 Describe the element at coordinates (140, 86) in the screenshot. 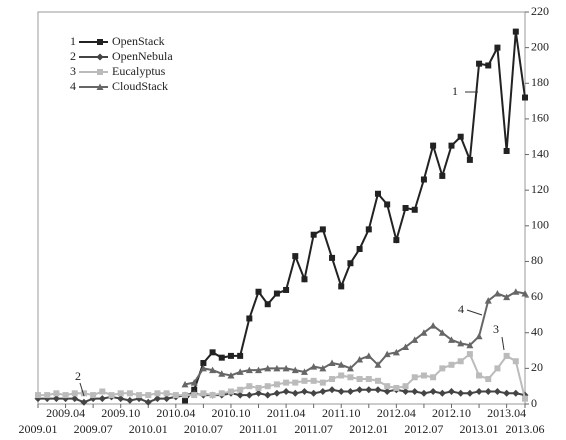

I see `legend-label: CloudStack` at that location.